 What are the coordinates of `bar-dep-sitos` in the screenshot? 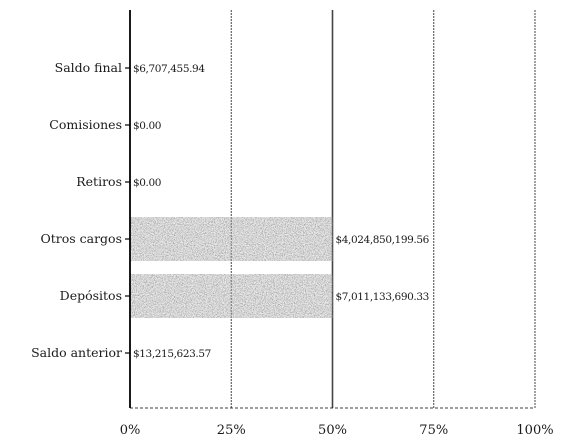 It's located at (231, 296).